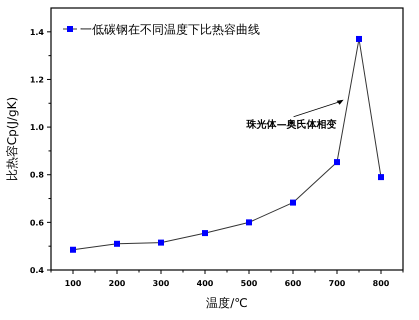 This screenshot has width=419, height=320. Describe the element at coordinates (249, 283) in the screenshot. I see `x-tick-label: 500` at that location.